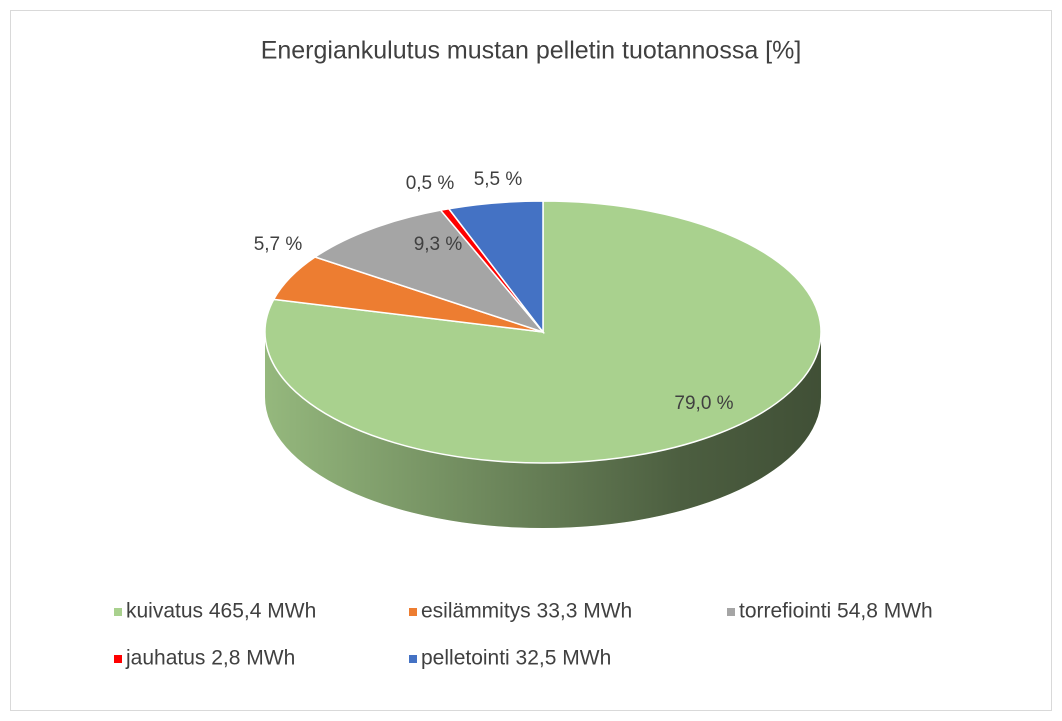 The height and width of the screenshot is (721, 1062). What do you see at coordinates (526, 611) in the screenshot?
I see `legend-label: esilämmitys 33,3 MWh` at bounding box center [526, 611].